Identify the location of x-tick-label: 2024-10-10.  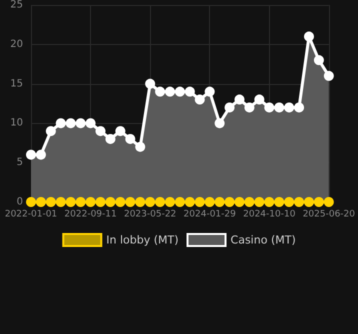
(269, 215).